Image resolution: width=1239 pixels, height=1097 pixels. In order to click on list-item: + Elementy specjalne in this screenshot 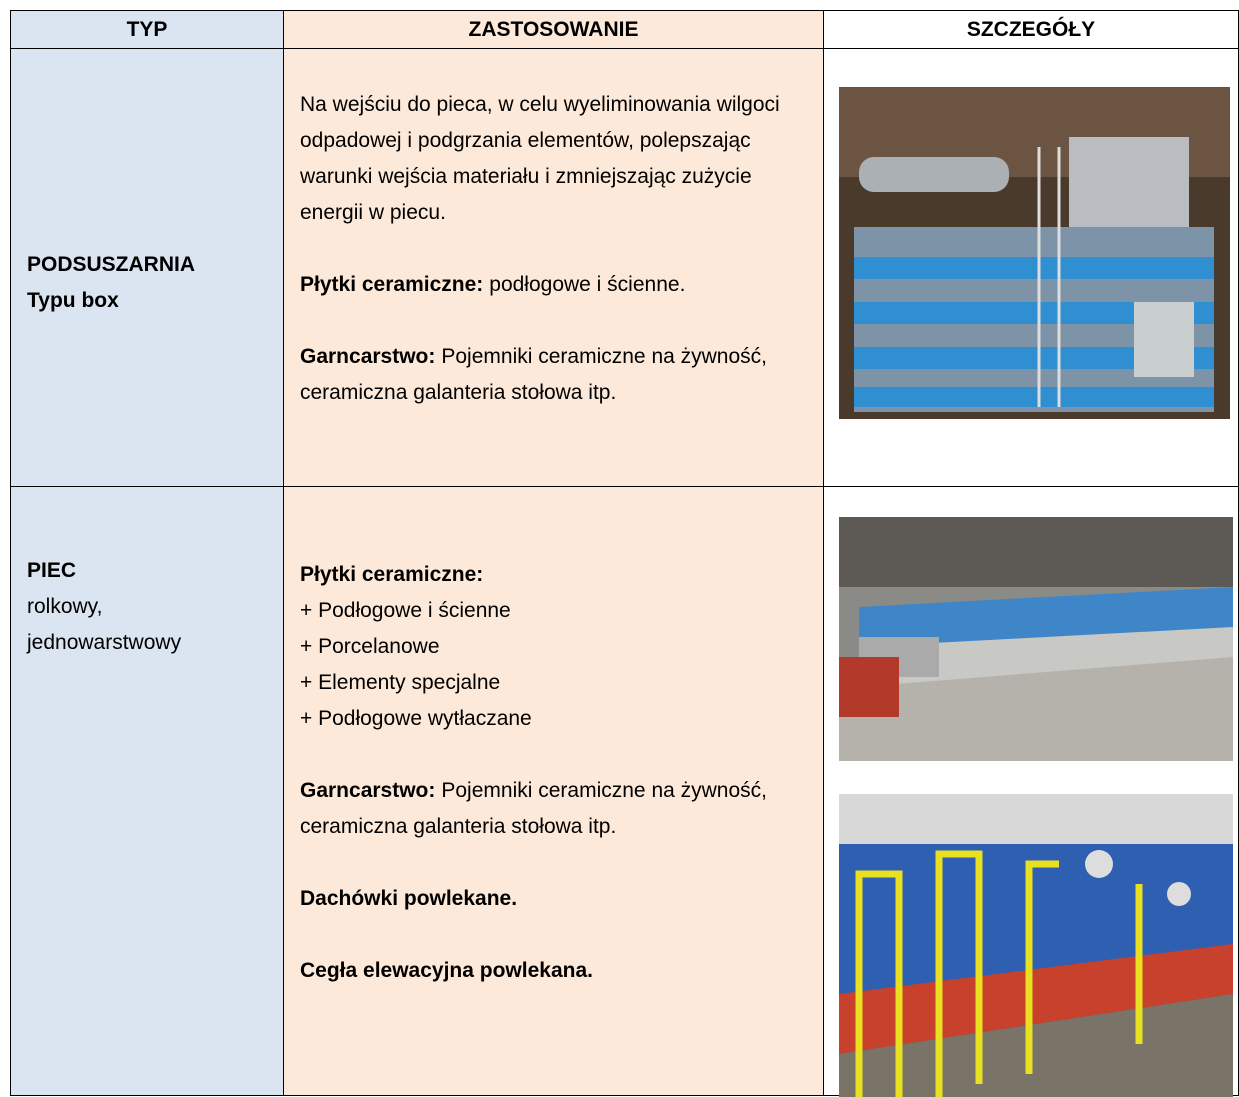, I will do `click(400, 682)`.